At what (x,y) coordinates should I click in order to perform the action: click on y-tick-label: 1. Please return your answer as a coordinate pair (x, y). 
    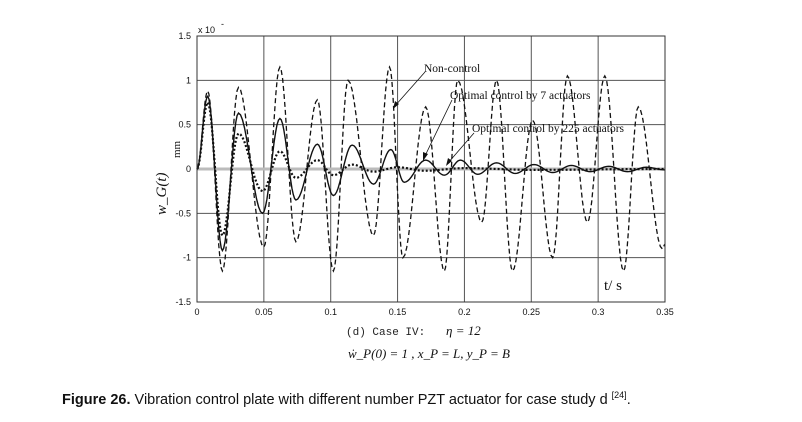
    Looking at the image, I should click on (188, 80).